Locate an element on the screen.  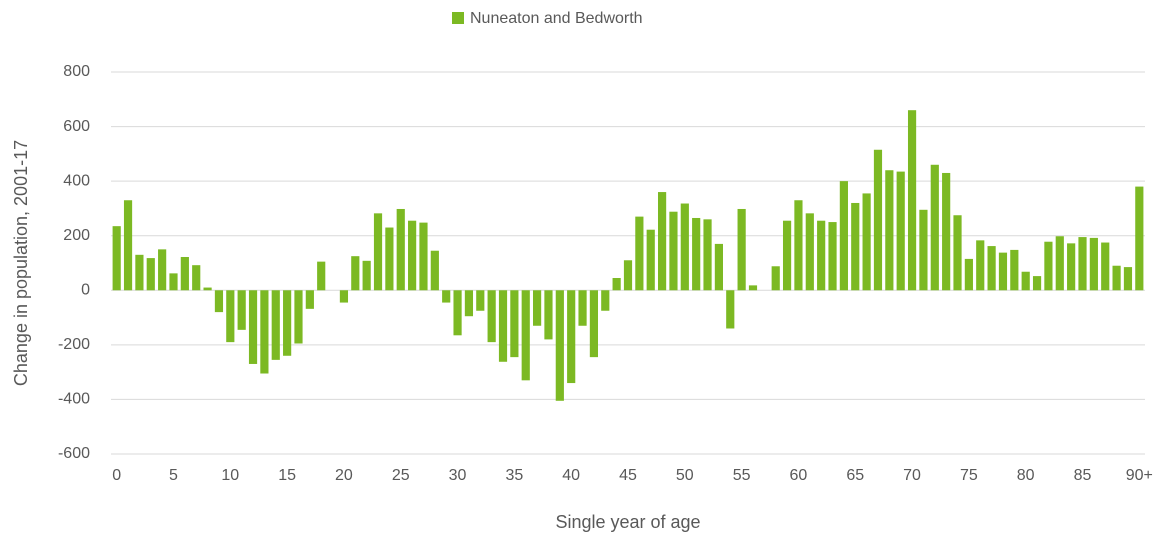
x-tick-label: 40 is located at coordinates (571, 475).